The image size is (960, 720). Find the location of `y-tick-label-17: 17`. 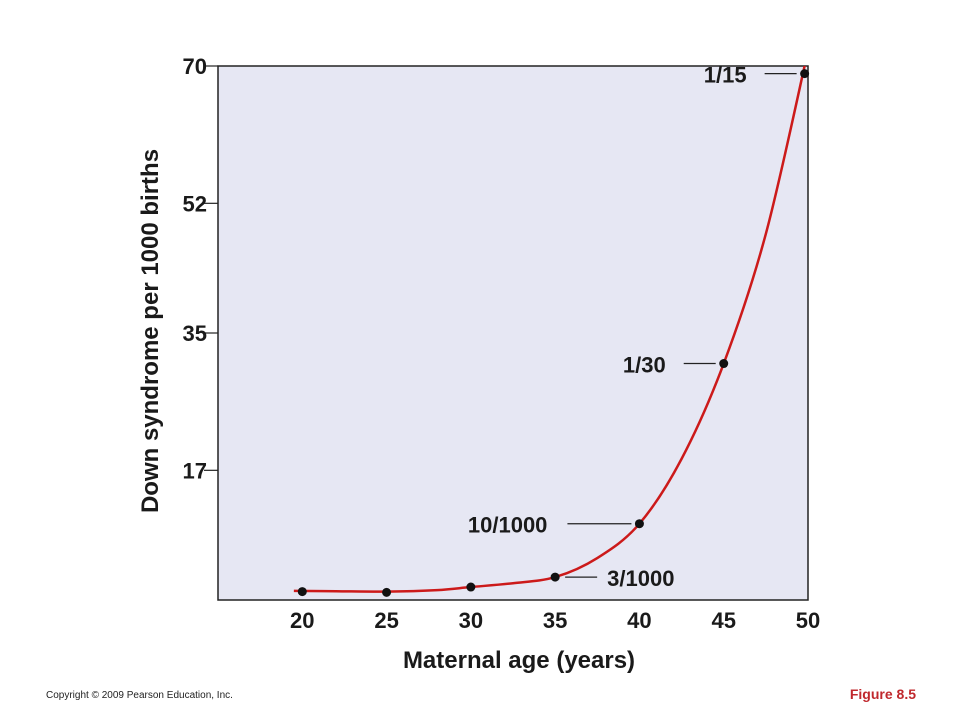

y-tick-label-17: 17 is located at coordinates (195, 470).